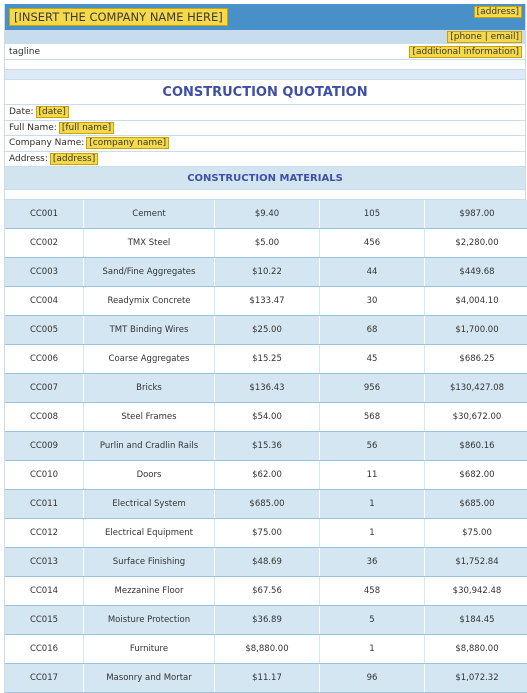  Describe the element at coordinates (372, 243) in the screenshot. I see `material-qty-cell: 456` at that location.